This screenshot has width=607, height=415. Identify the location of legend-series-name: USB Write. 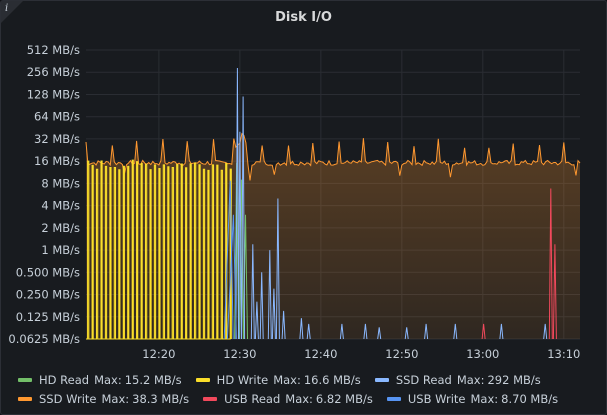
(436, 398).